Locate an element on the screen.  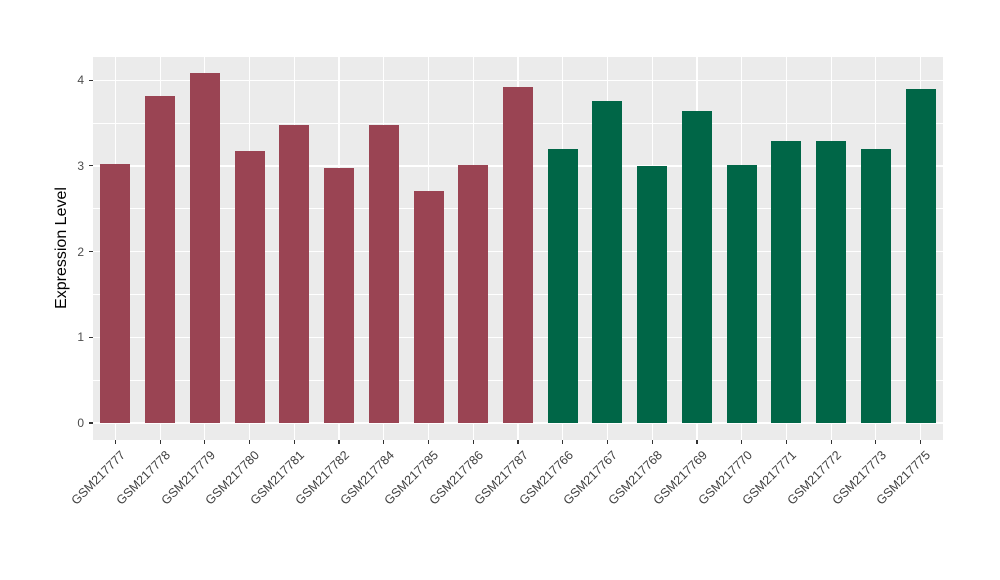
y-tick-label: 2 is located at coordinates (80, 251).